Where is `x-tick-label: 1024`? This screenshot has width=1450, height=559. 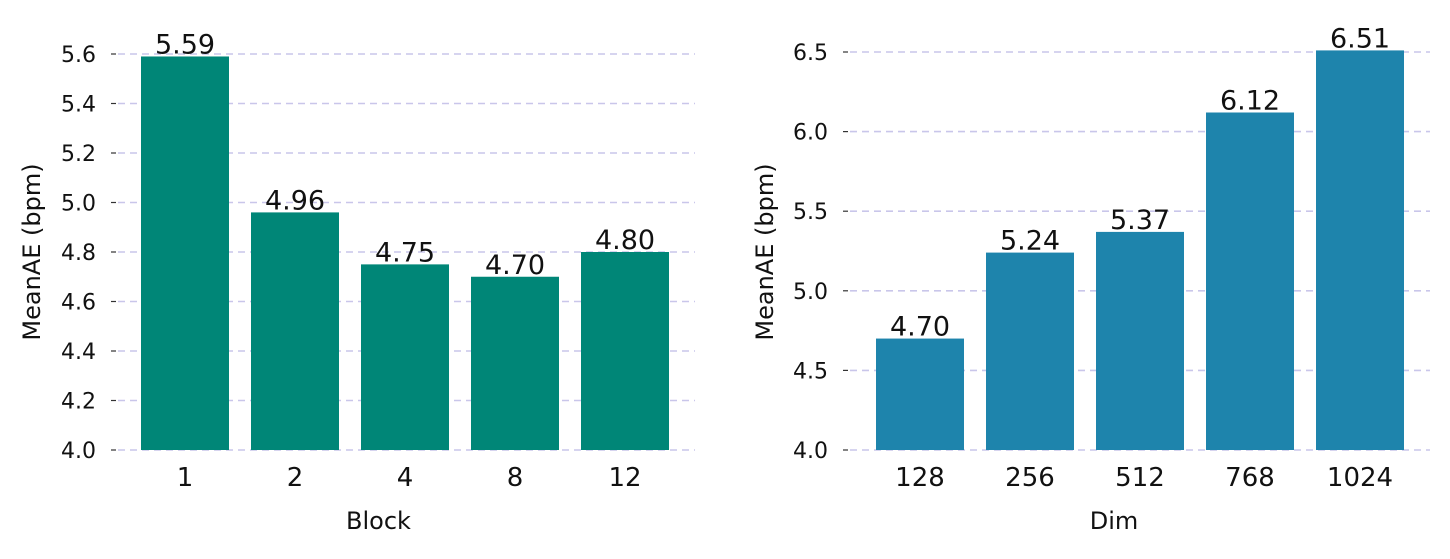 x-tick-label: 1024 is located at coordinates (1360, 478).